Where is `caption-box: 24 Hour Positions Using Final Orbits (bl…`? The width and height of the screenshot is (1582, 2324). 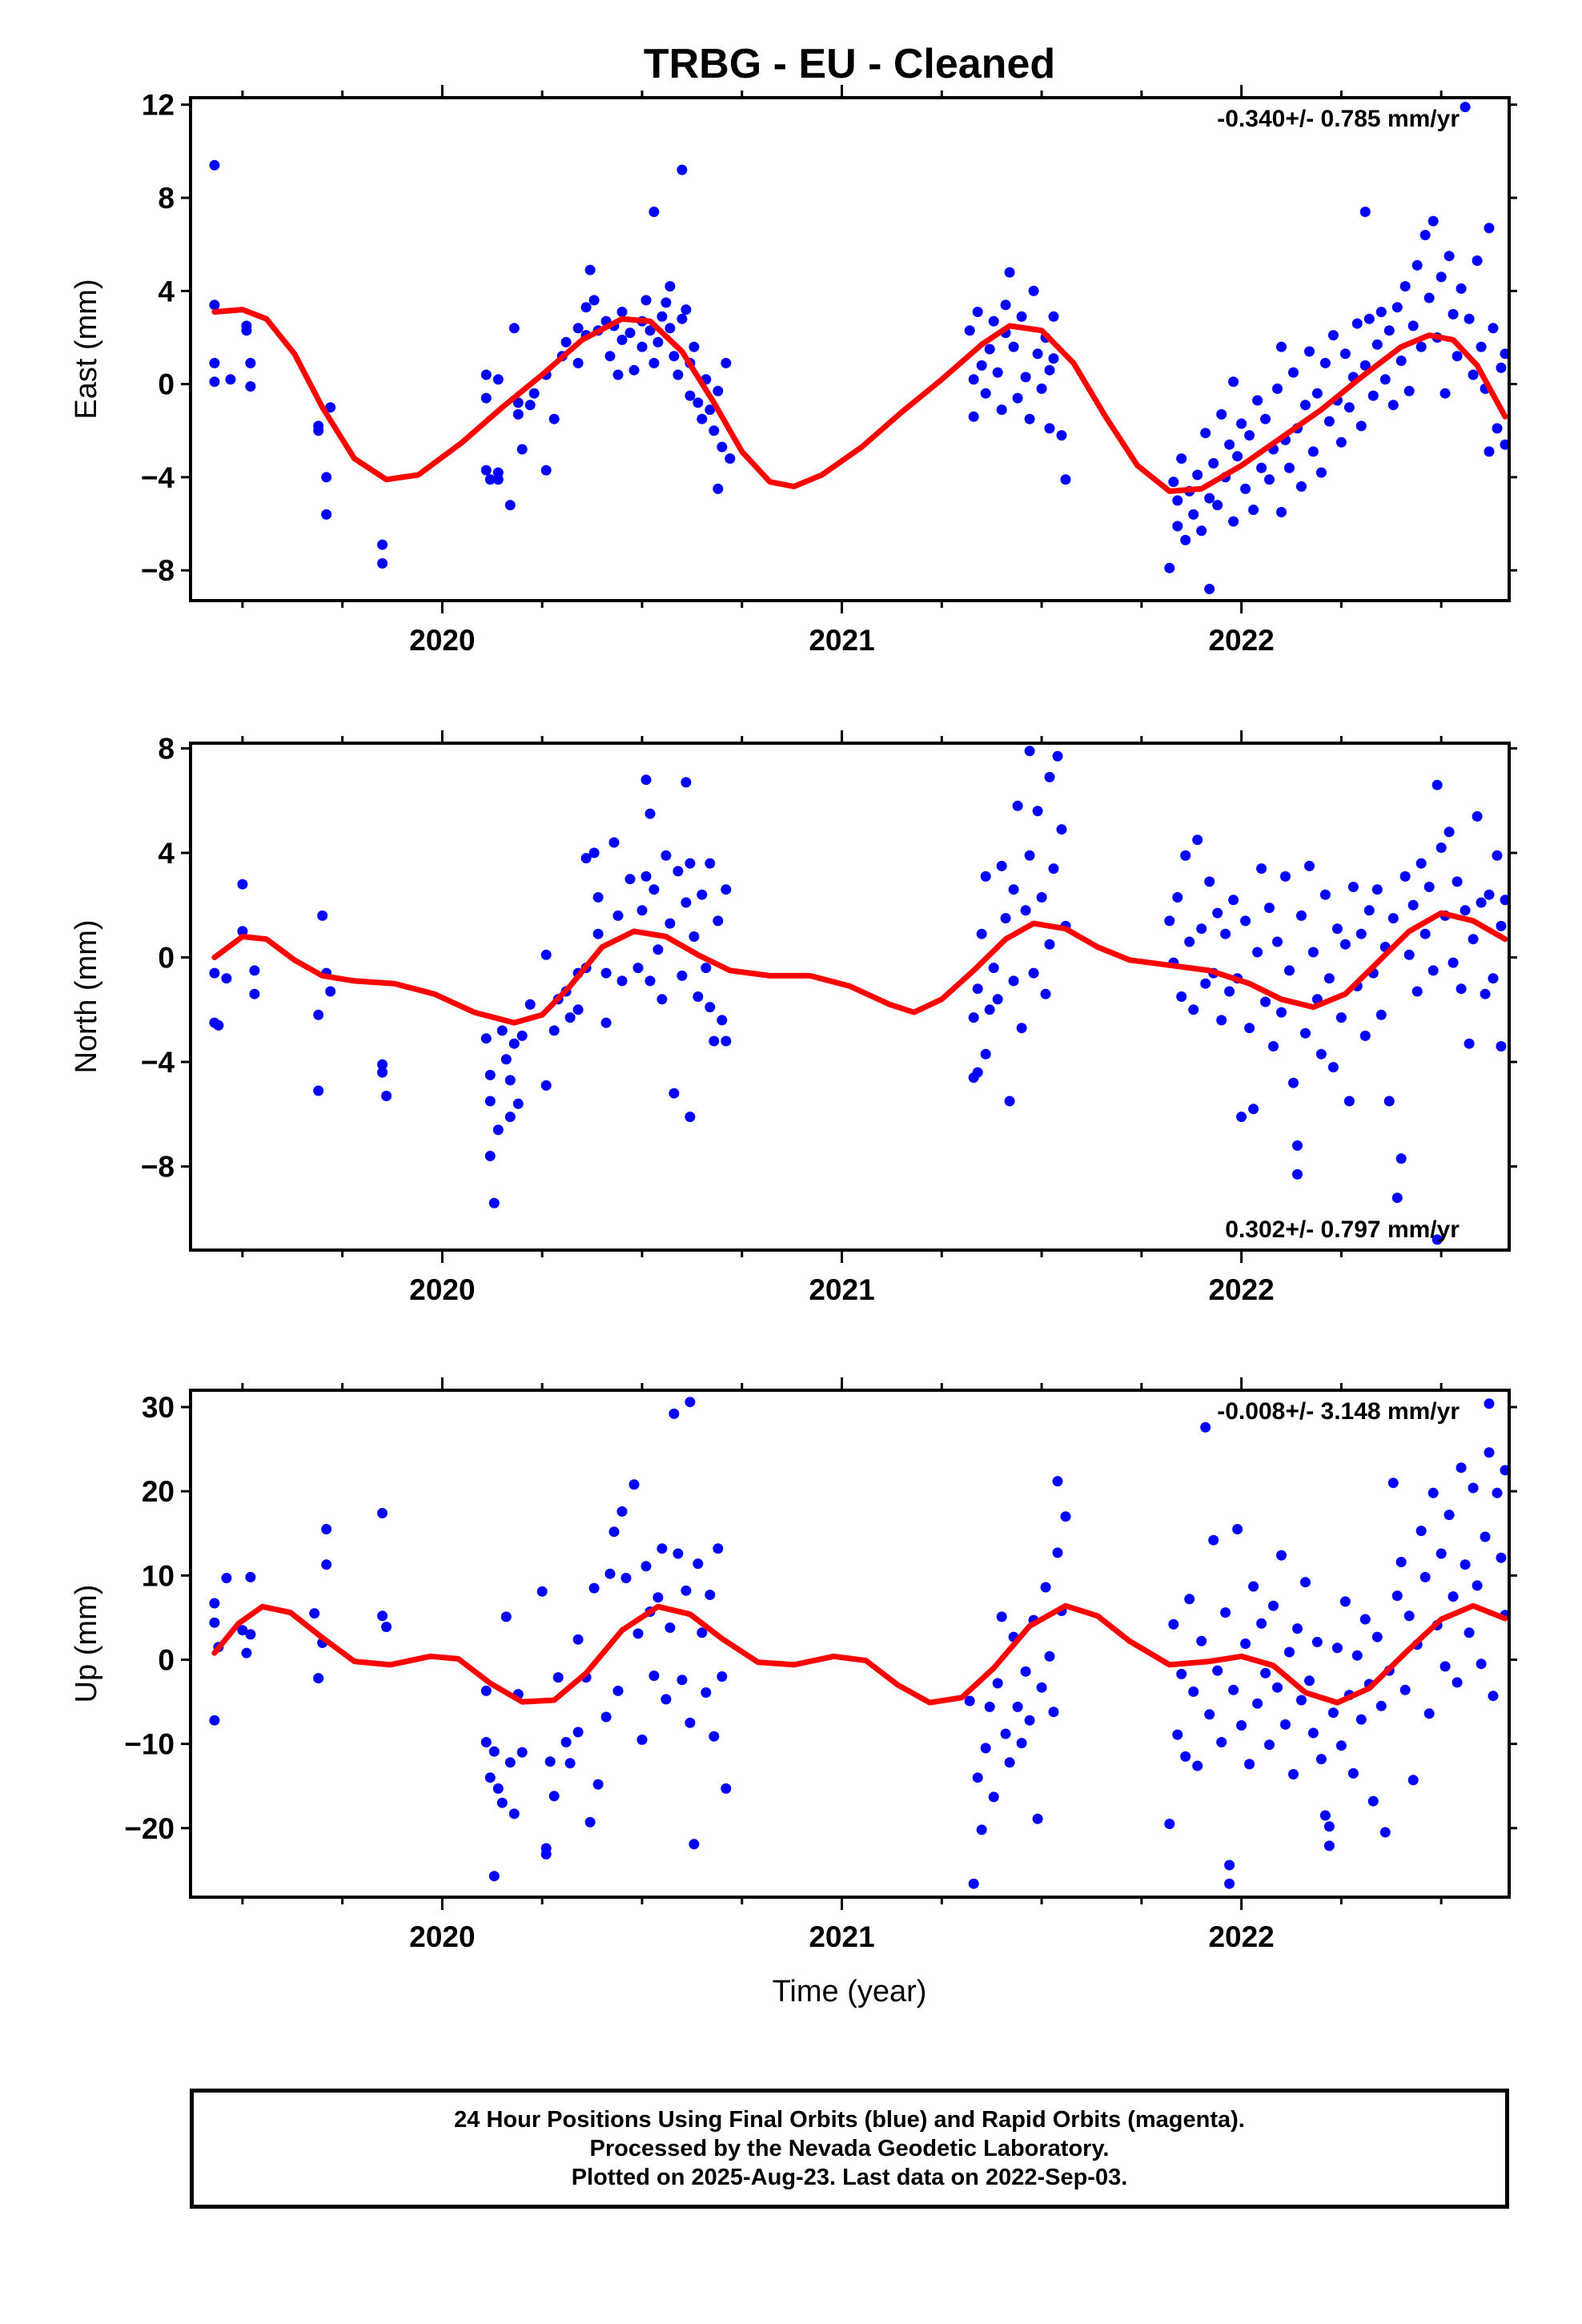 caption-box: 24 Hour Positions Using Final Orbits (bl… is located at coordinates (849, 2149).